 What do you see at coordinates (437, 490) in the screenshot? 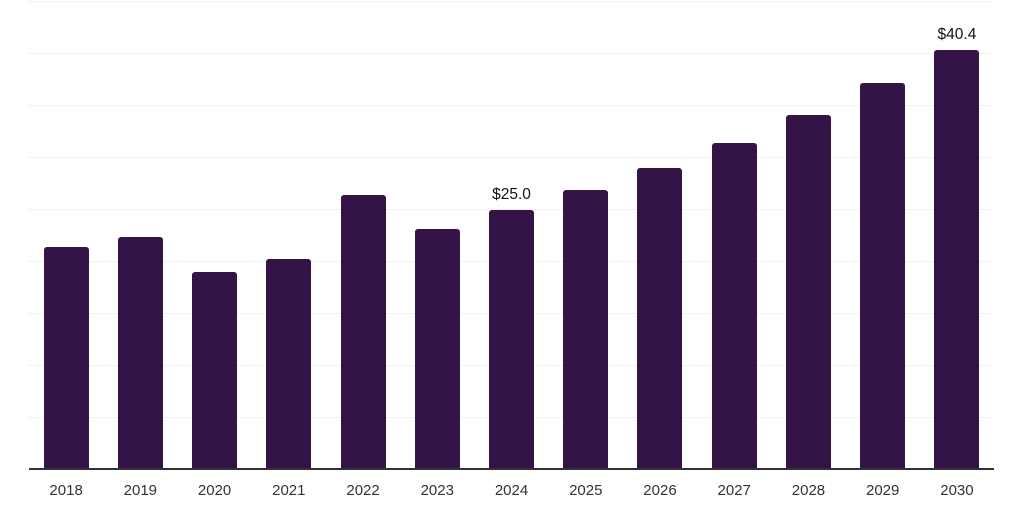
I see `x-tick-label-2023: 2023` at bounding box center [437, 490].